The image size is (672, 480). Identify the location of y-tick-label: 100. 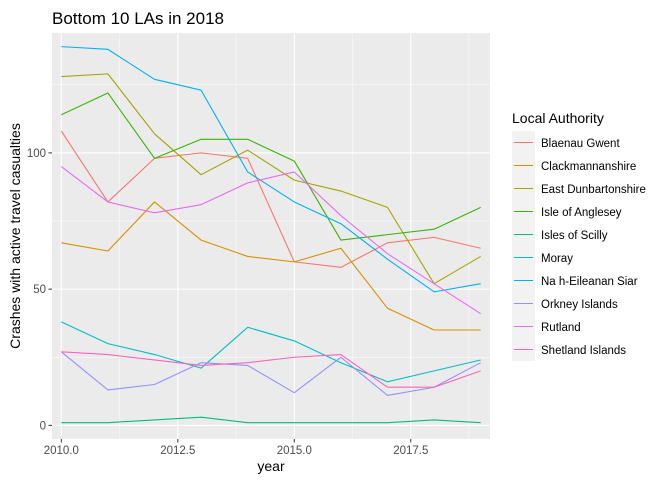
(36, 154).